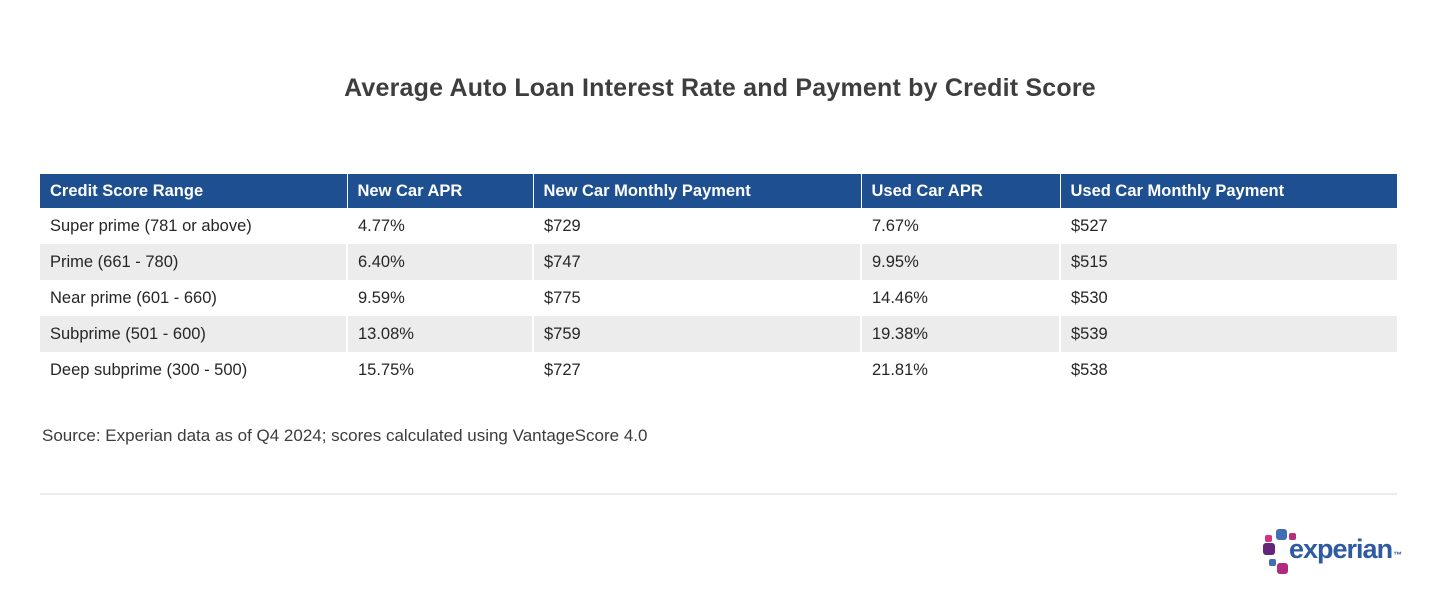  Describe the element at coordinates (1228, 226) in the screenshot. I see `table-cell: $527` at that location.